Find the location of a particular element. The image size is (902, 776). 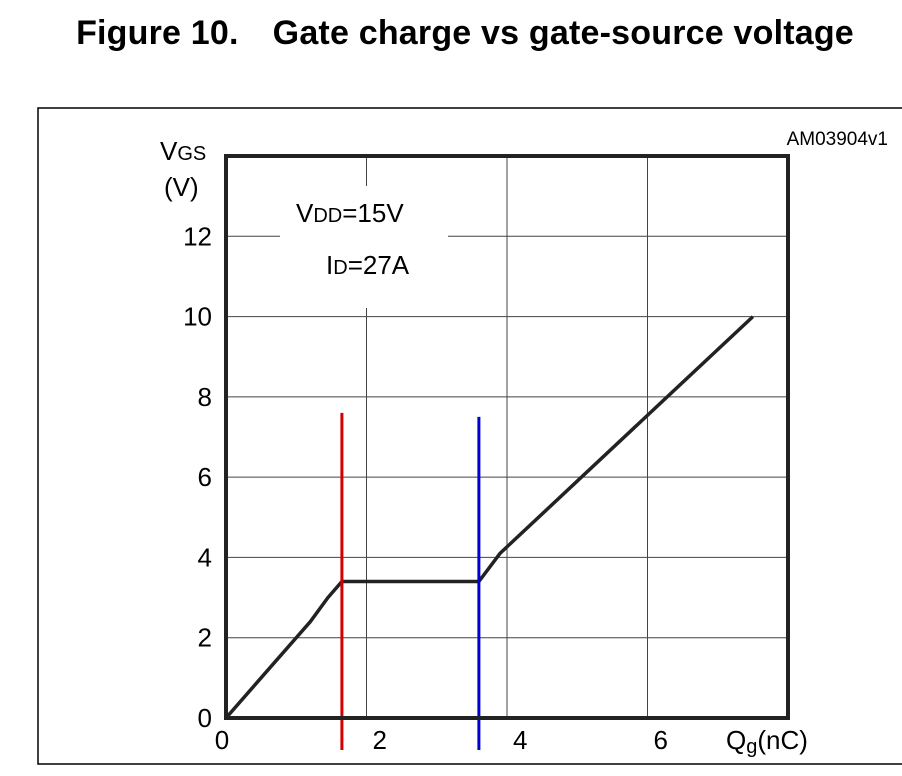

vdd-prefix: V is located at coordinates (305, 213).